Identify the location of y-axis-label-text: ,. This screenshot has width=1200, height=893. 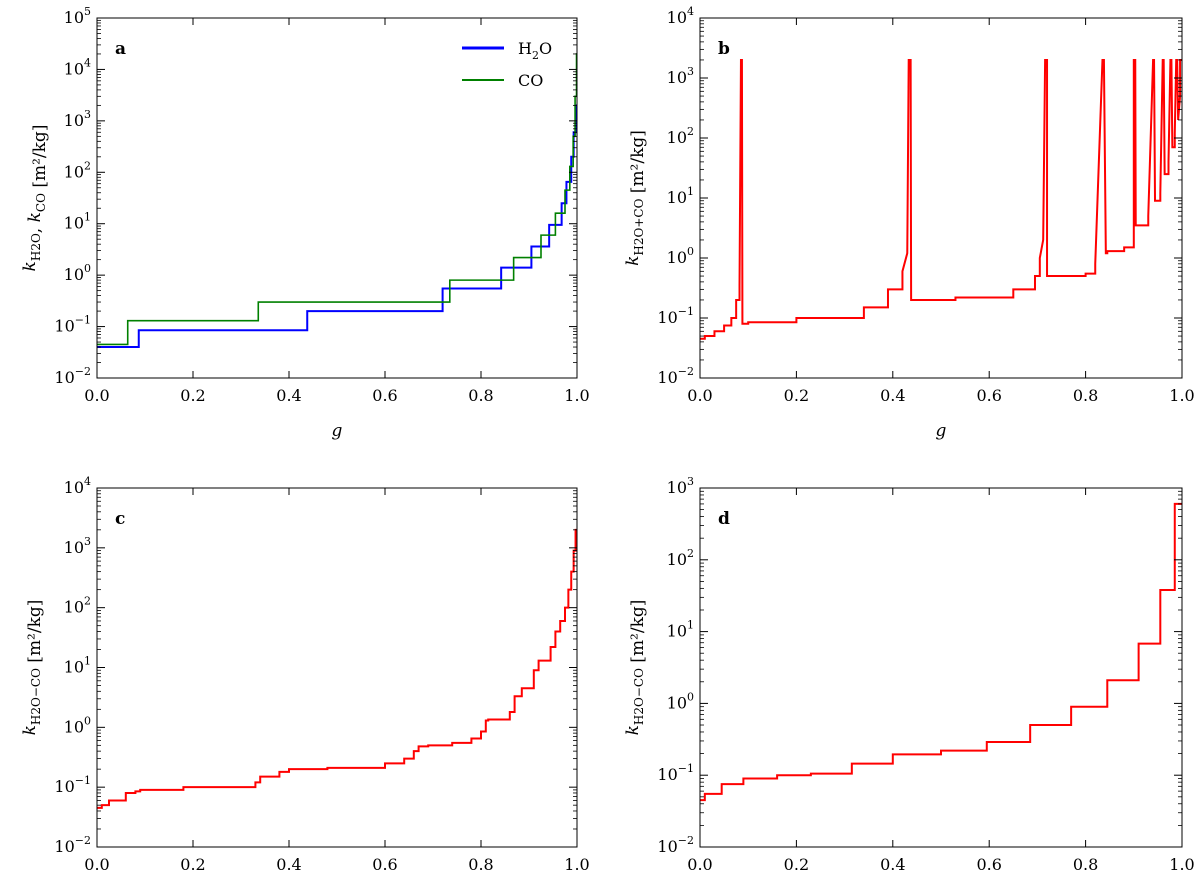
(35, 227).